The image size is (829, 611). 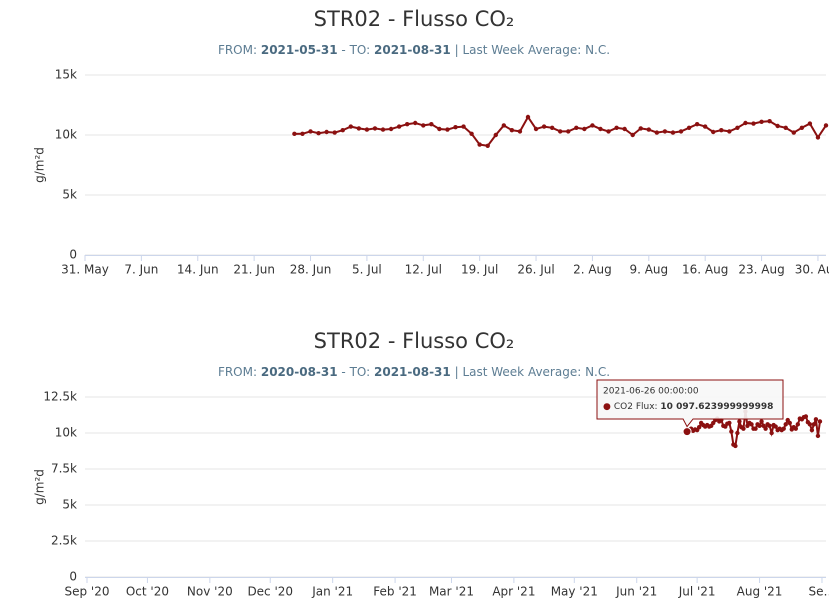 I want to click on tooltip-line: ● CO2 Flux: 10 097.623999999998, so click(x=688, y=407).